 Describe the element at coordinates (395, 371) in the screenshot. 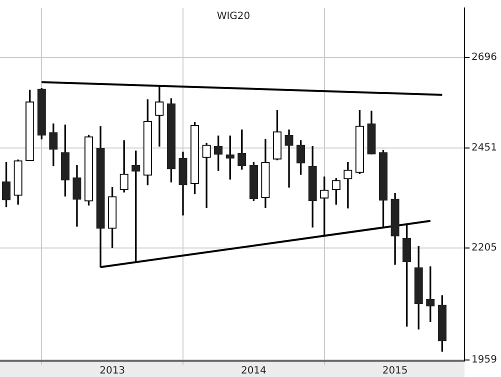

I see `x-tick-label: 2015` at that location.